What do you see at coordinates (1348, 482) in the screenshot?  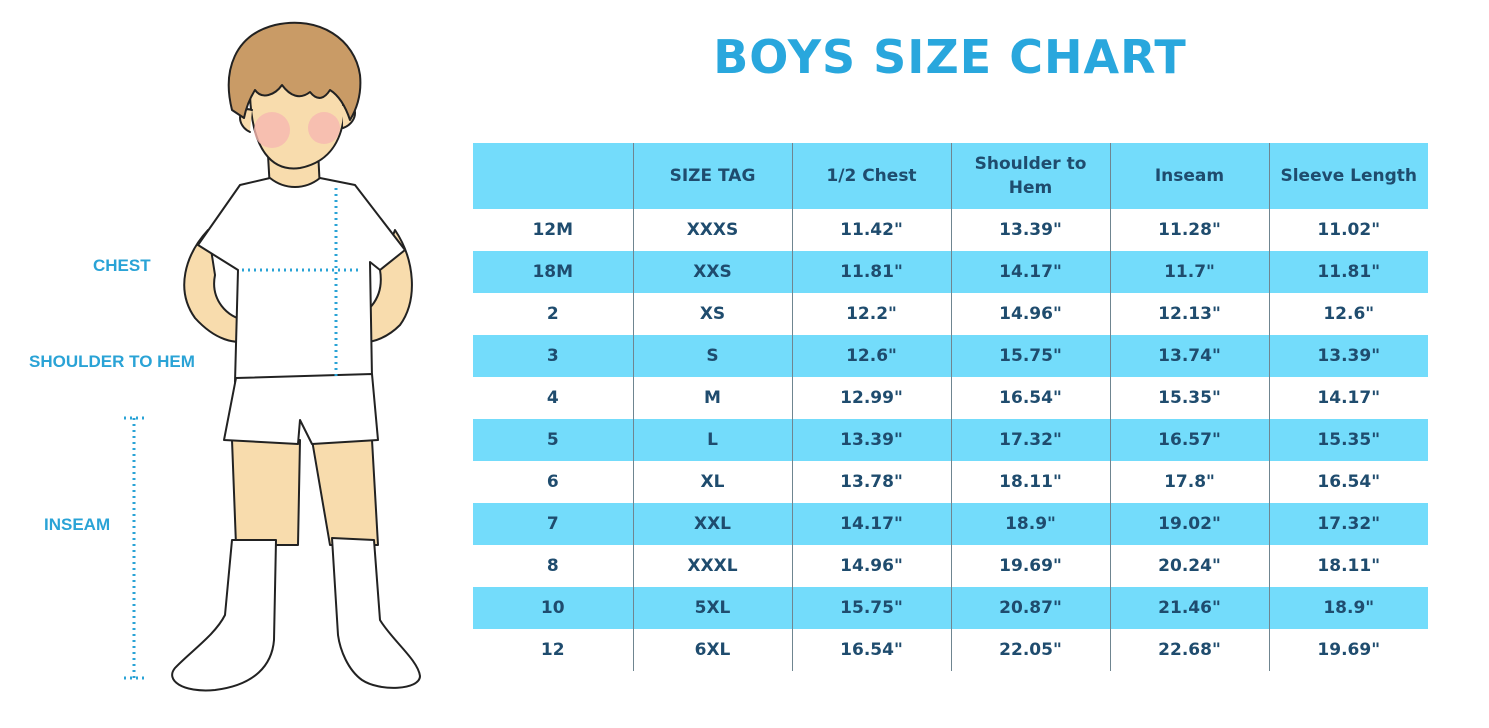 I see `cell-sleeve-length: 16.54"` at bounding box center [1348, 482].